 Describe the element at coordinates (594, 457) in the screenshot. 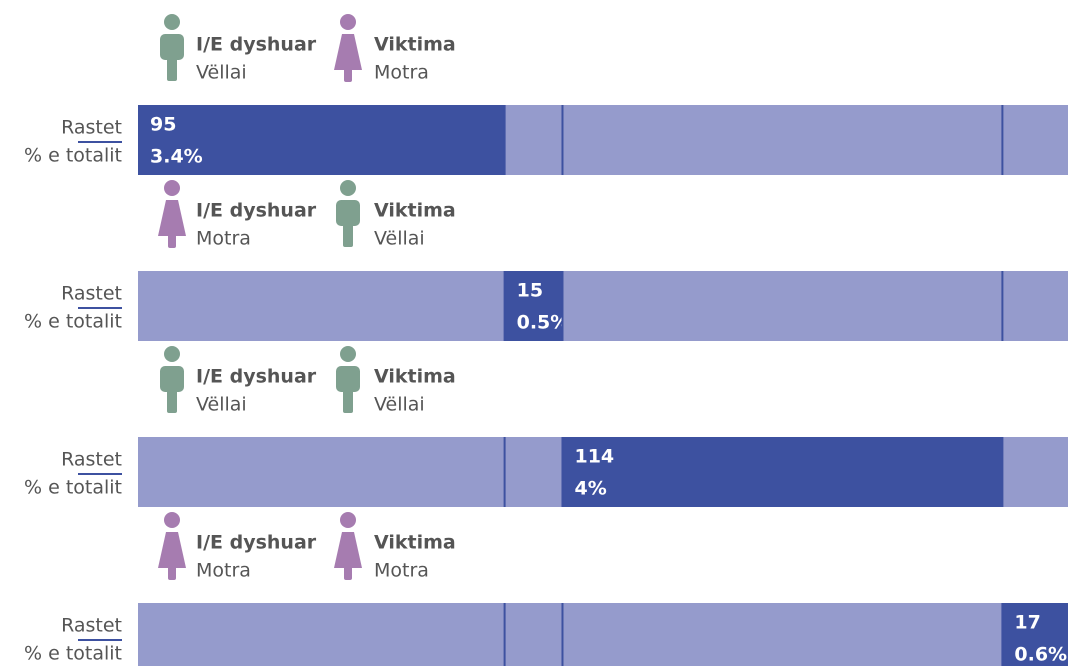

I see `value-label: 114` at that location.